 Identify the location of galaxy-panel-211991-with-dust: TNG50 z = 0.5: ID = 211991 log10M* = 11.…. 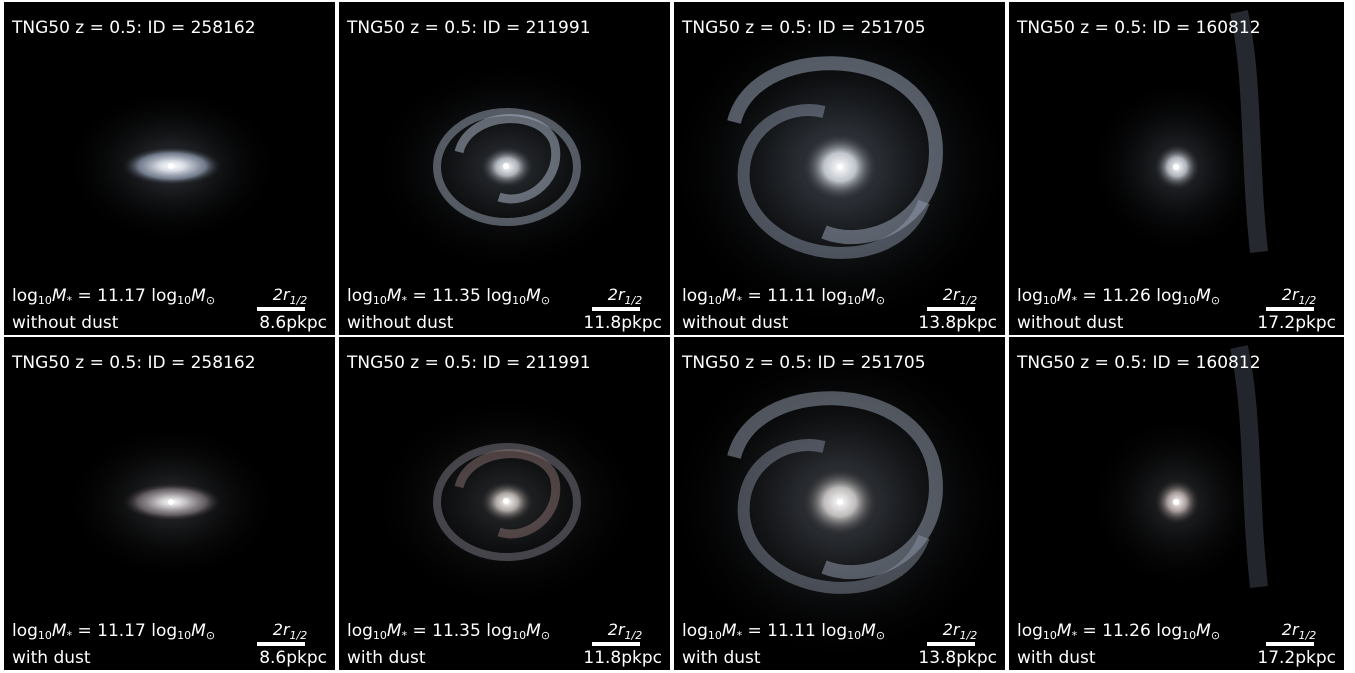
(504, 503).